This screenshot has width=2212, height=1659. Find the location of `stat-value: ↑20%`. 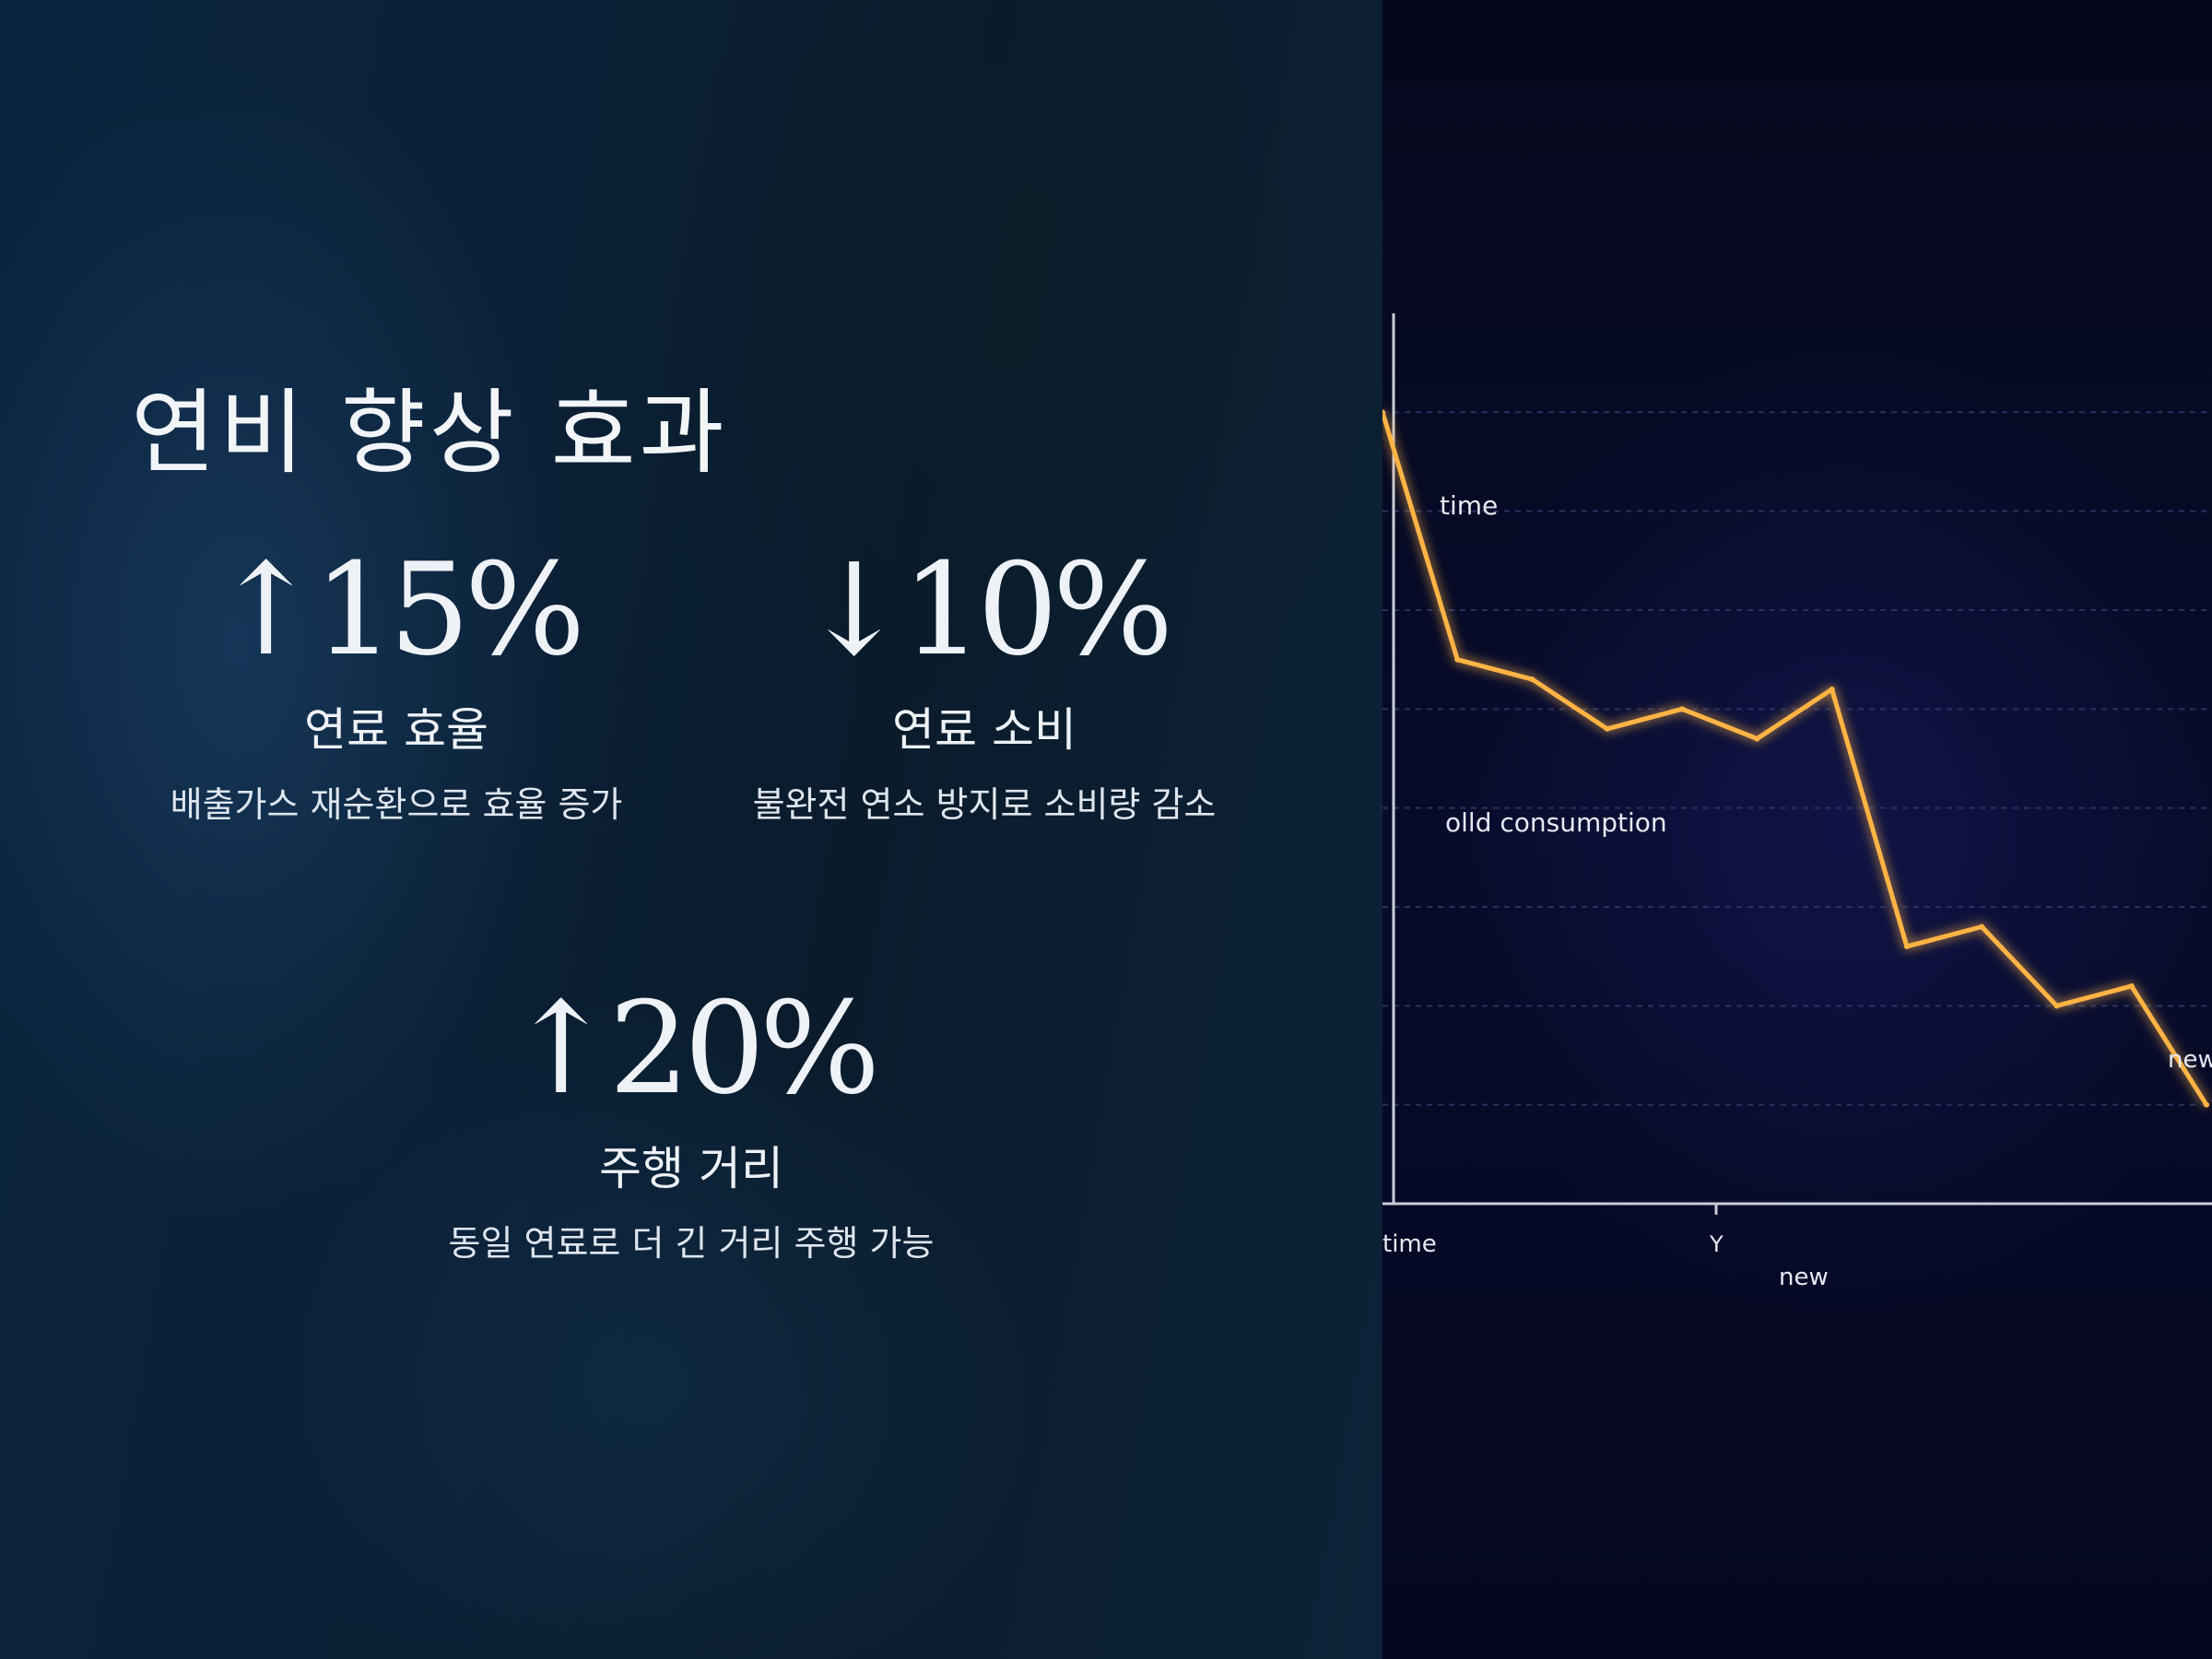

stat-value: ↑20% is located at coordinates (693, 1048).